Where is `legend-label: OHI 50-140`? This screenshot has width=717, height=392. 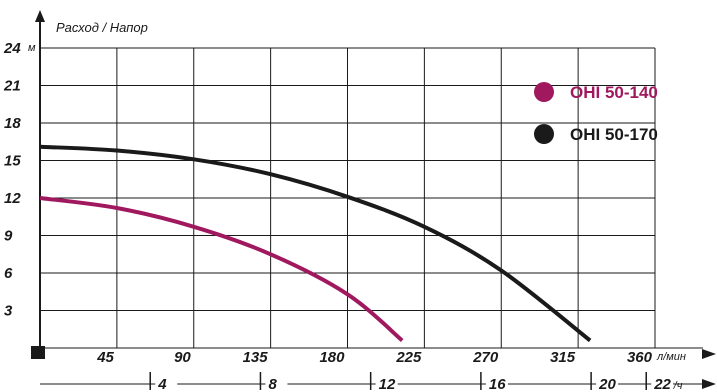
legend-label: OHI 50-140 is located at coordinates (614, 92).